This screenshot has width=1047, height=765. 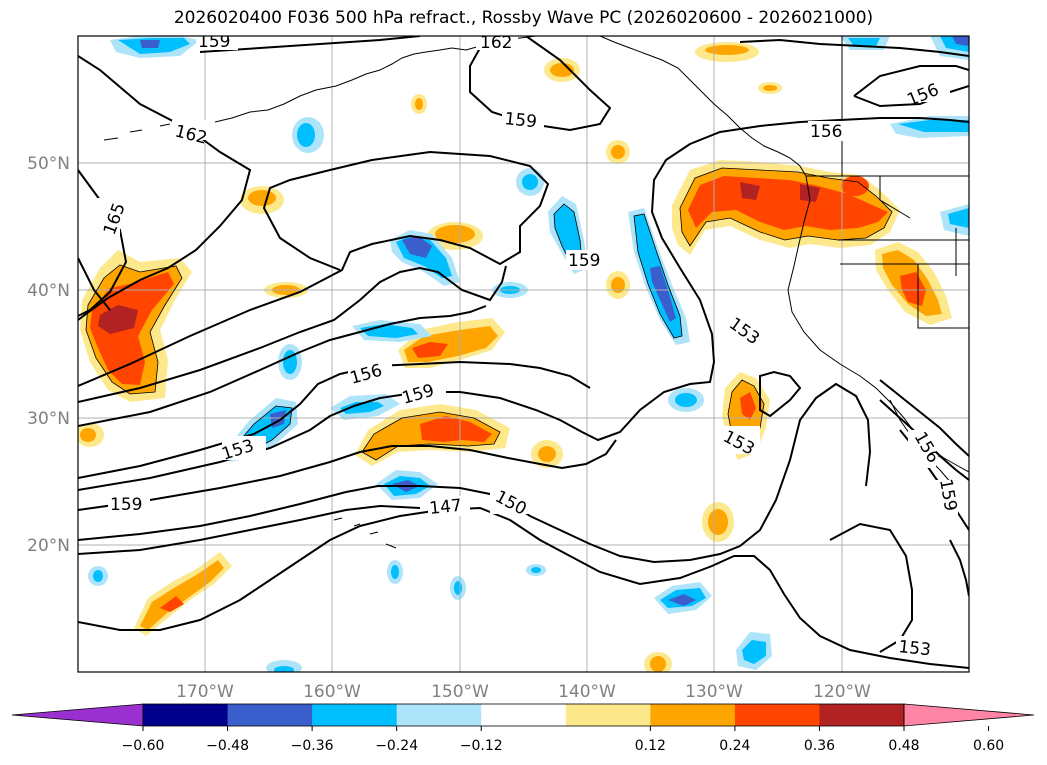 What do you see at coordinates (876, 127) in the screenshot?
I see `canada-provinces` at bounding box center [876, 127].